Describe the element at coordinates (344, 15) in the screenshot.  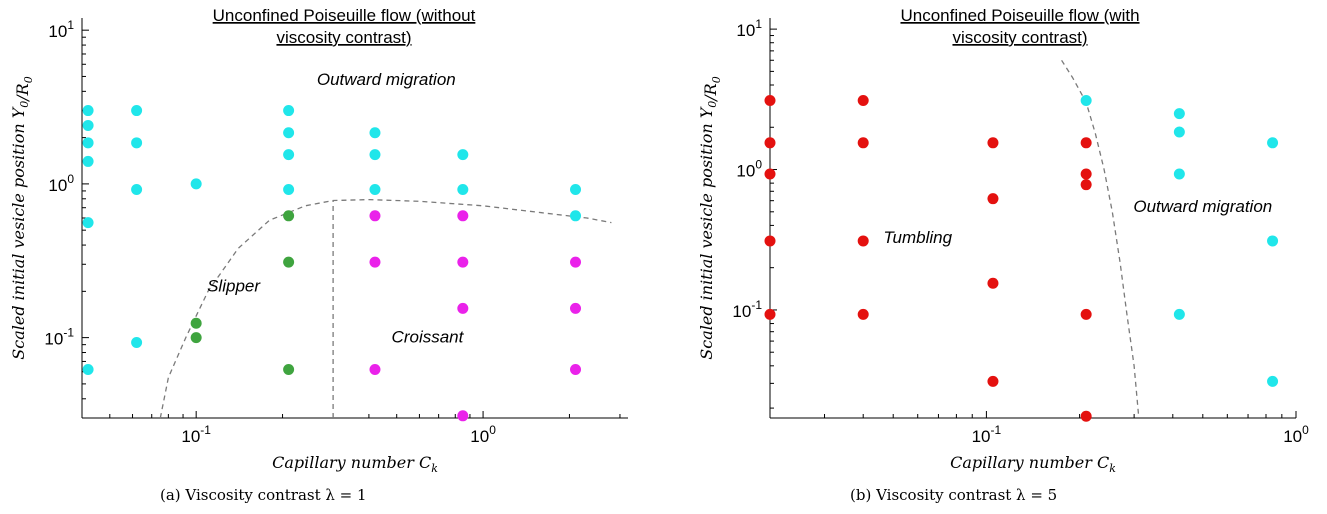
I see `chart-title-line: Unconfined Poiseuille flow (without` at that location.